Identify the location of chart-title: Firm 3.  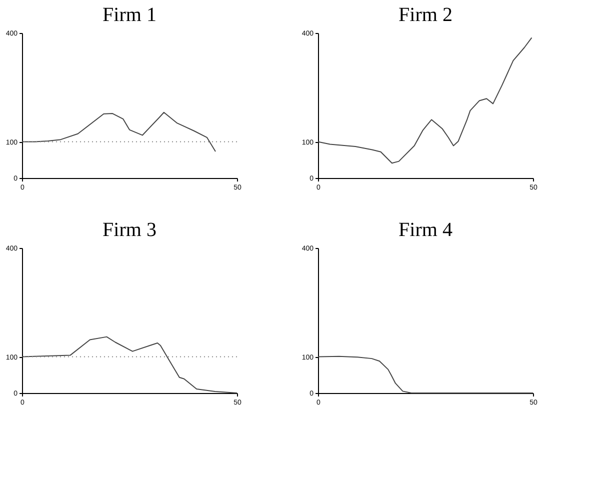
(129, 230).